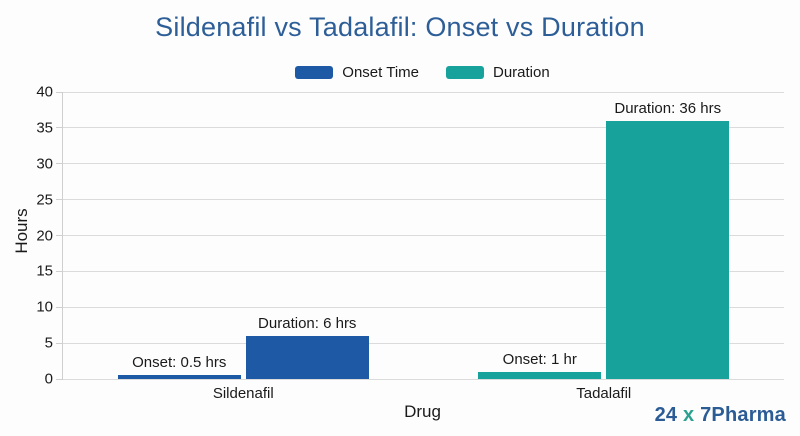 The width and height of the screenshot is (800, 436). Describe the element at coordinates (44, 128) in the screenshot. I see `y-tick-label: 35` at that location.